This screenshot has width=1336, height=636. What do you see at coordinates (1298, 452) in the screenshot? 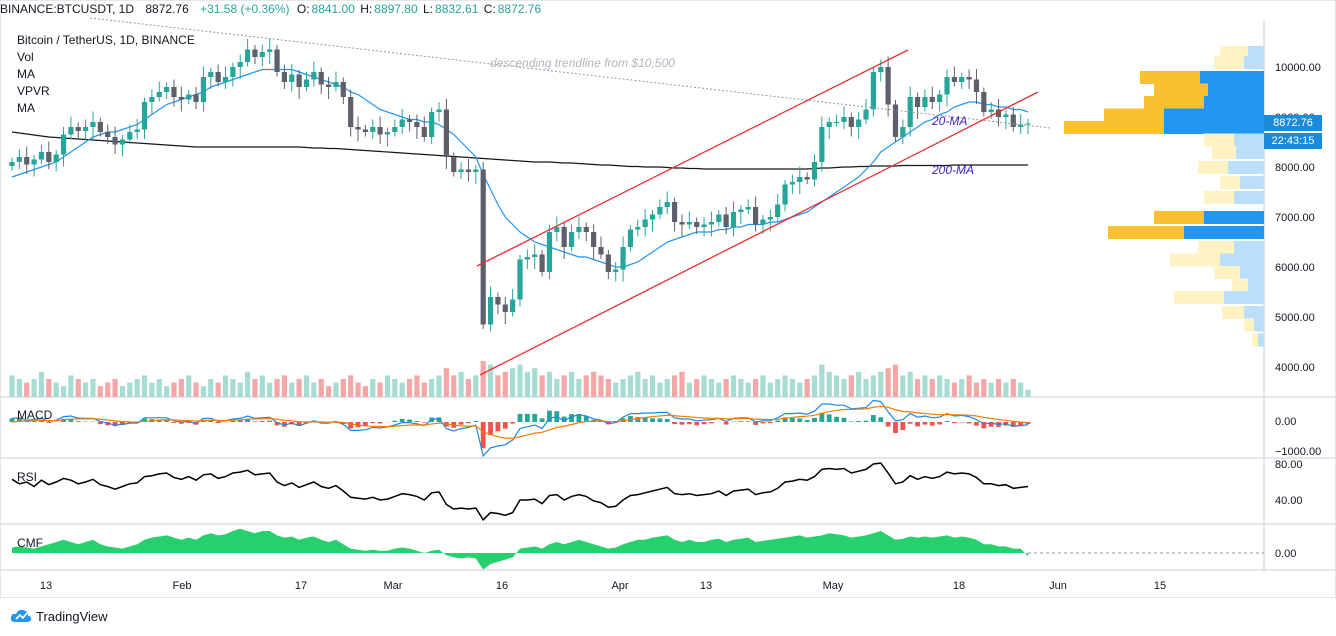
I see `macd-tick: −1000.00` at bounding box center [1298, 452].